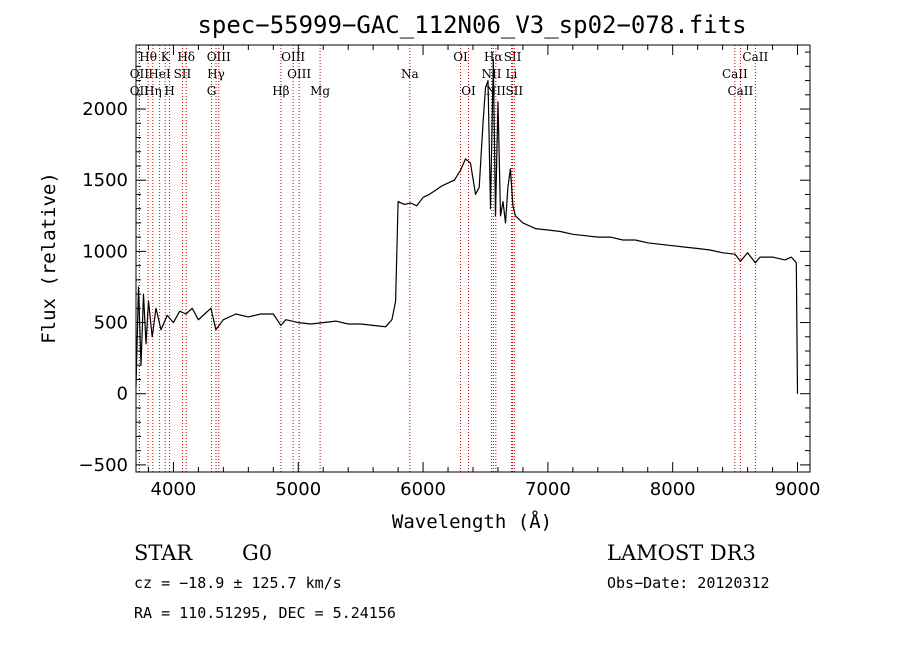 The width and height of the screenshot is (900, 649). Describe the element at coordinates (472, 521) in the screenshot. I see `x-axis-label: Wavelength (Å)` at that location.